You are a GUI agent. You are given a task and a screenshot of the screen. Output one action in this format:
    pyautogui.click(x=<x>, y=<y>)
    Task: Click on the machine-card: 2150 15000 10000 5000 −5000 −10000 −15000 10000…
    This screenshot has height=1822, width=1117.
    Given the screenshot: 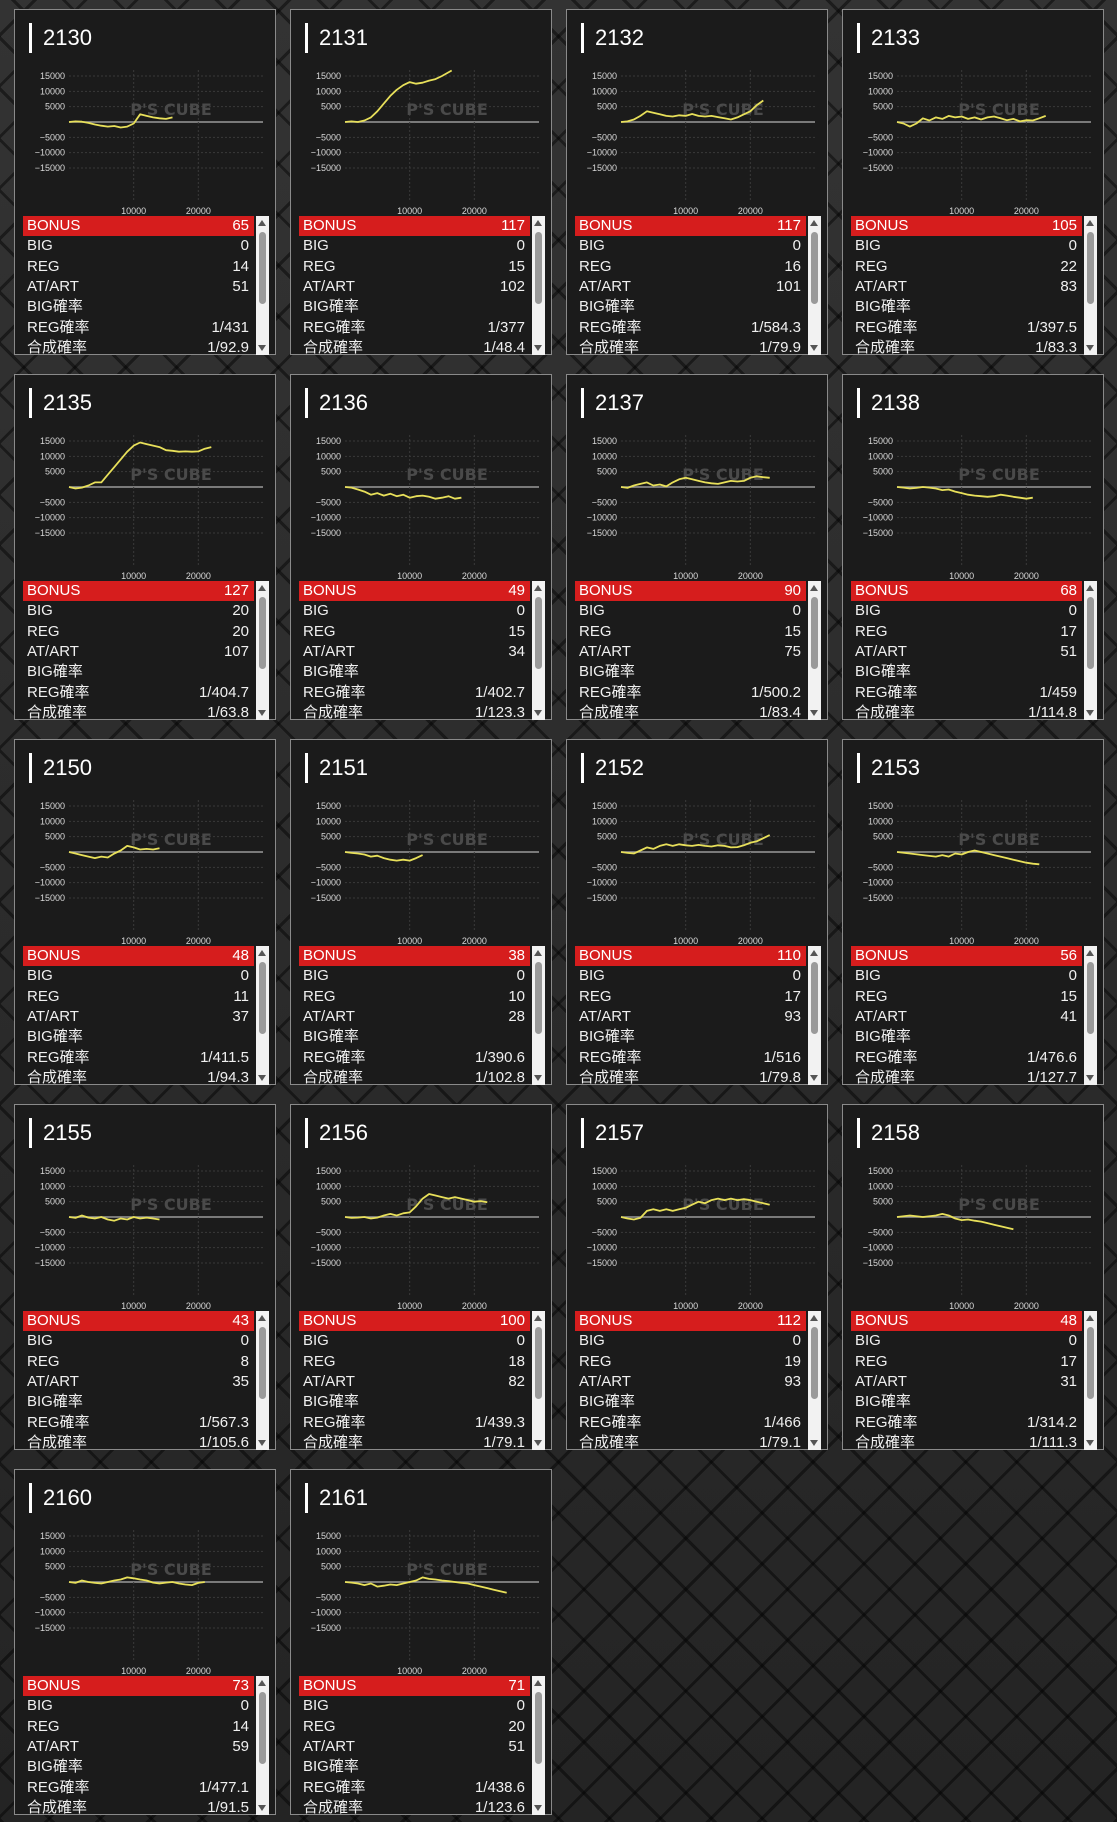 What is the action you would take?
    pyautogui.click(x=145, y=912)
    